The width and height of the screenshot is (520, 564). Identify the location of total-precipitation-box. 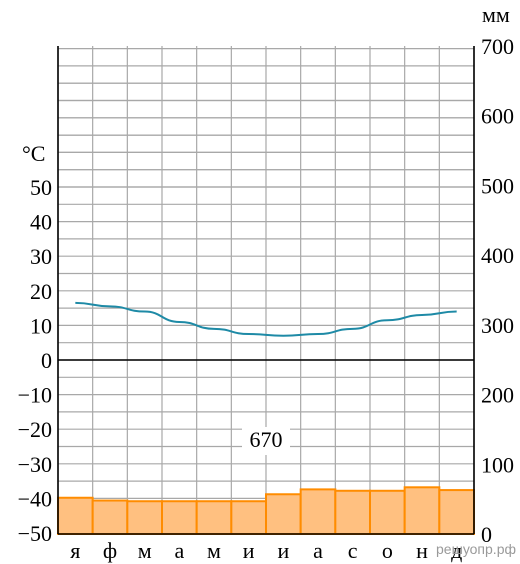
(266, 441).